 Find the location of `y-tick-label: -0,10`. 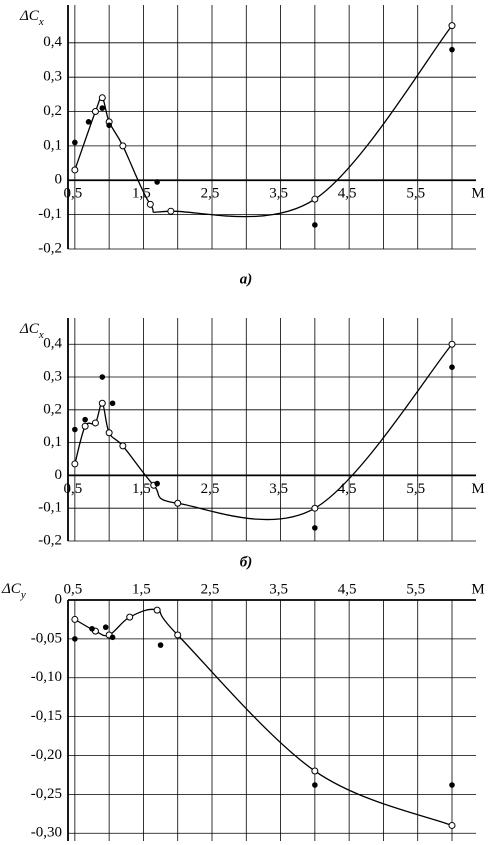

y-tick-label: -0,10 is located at coordinates (46, 677).